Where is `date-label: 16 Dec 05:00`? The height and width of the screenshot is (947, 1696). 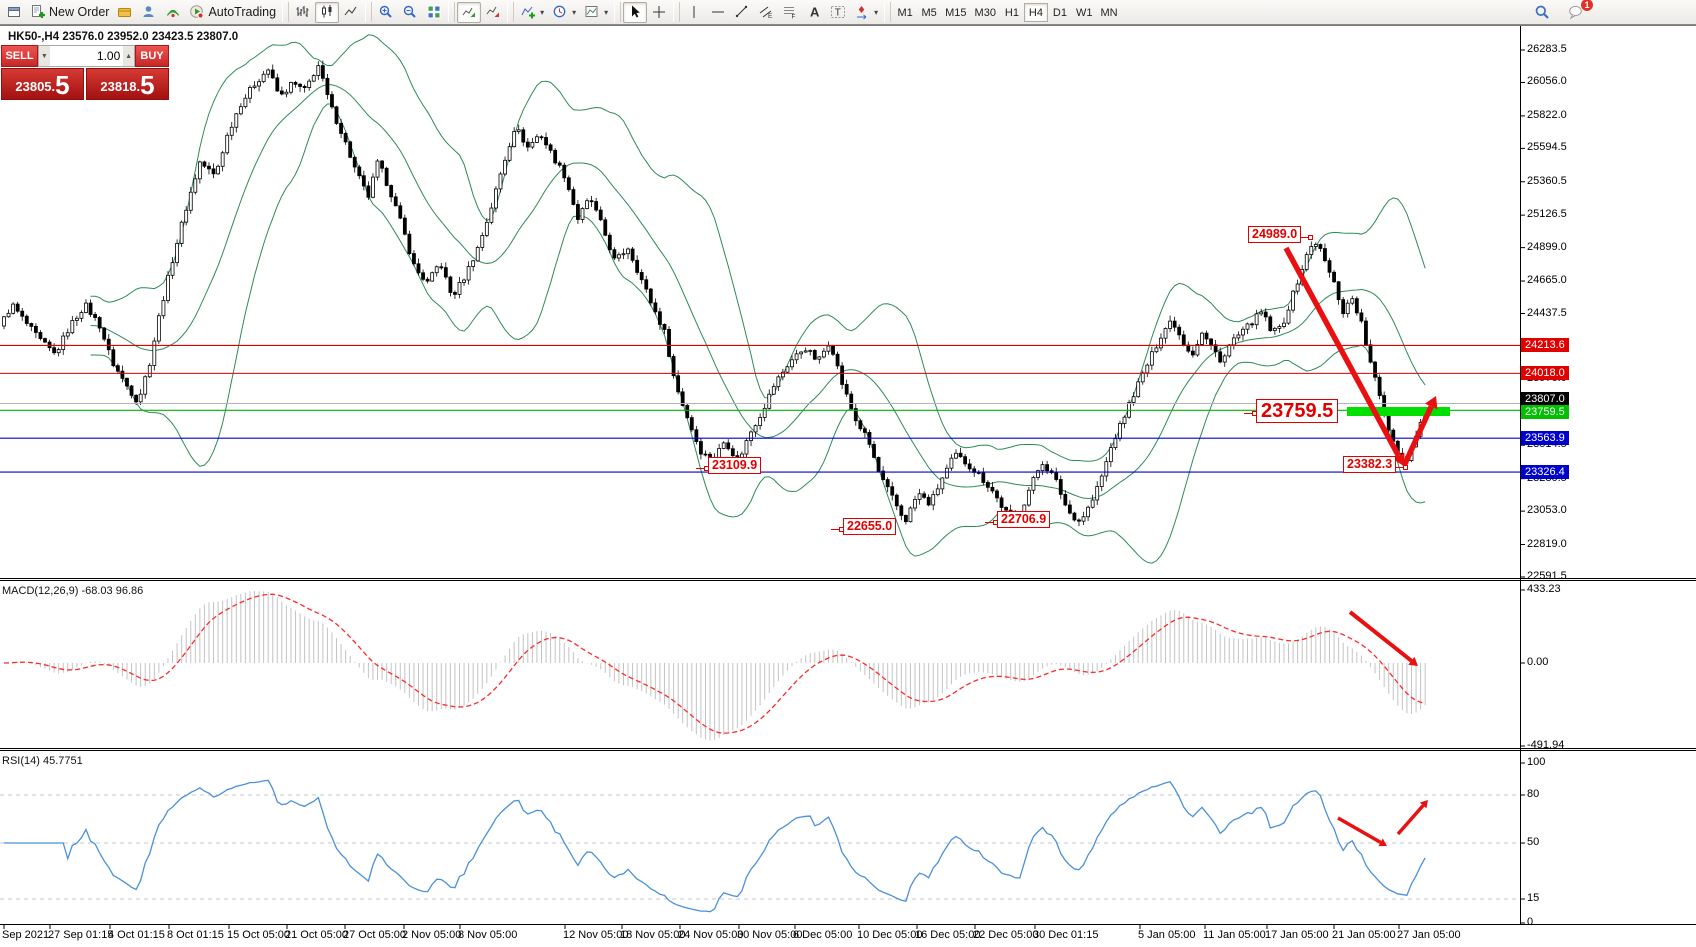 date-label: 16 Dec 05:00 is located at coordinates (948, 935).